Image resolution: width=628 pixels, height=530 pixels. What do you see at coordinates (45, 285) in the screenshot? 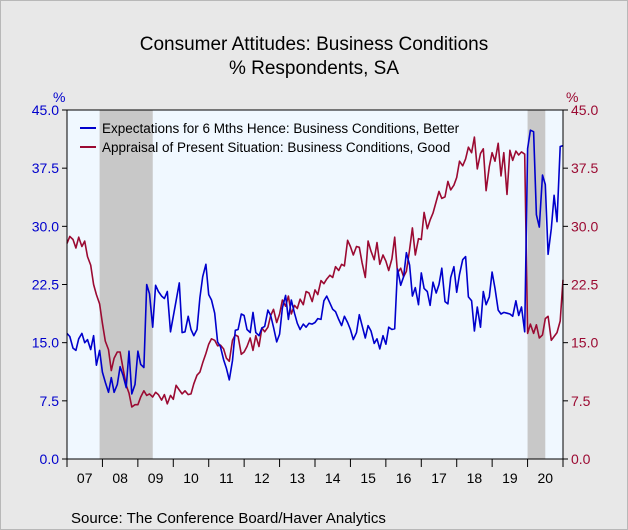
I see `left-tick-label: 22.5` at bounding box center [45, 285].